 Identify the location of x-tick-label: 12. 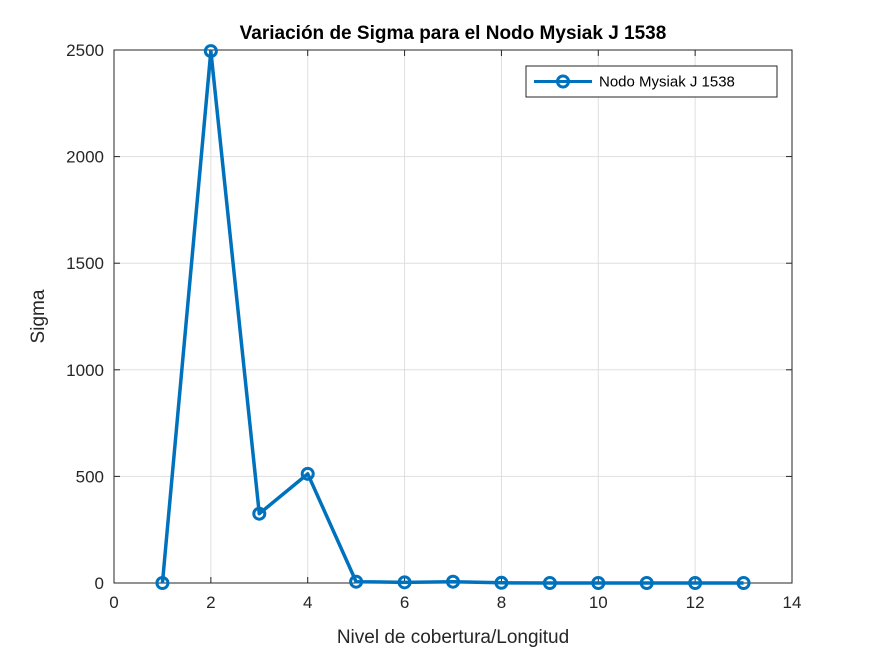
(695, 602).